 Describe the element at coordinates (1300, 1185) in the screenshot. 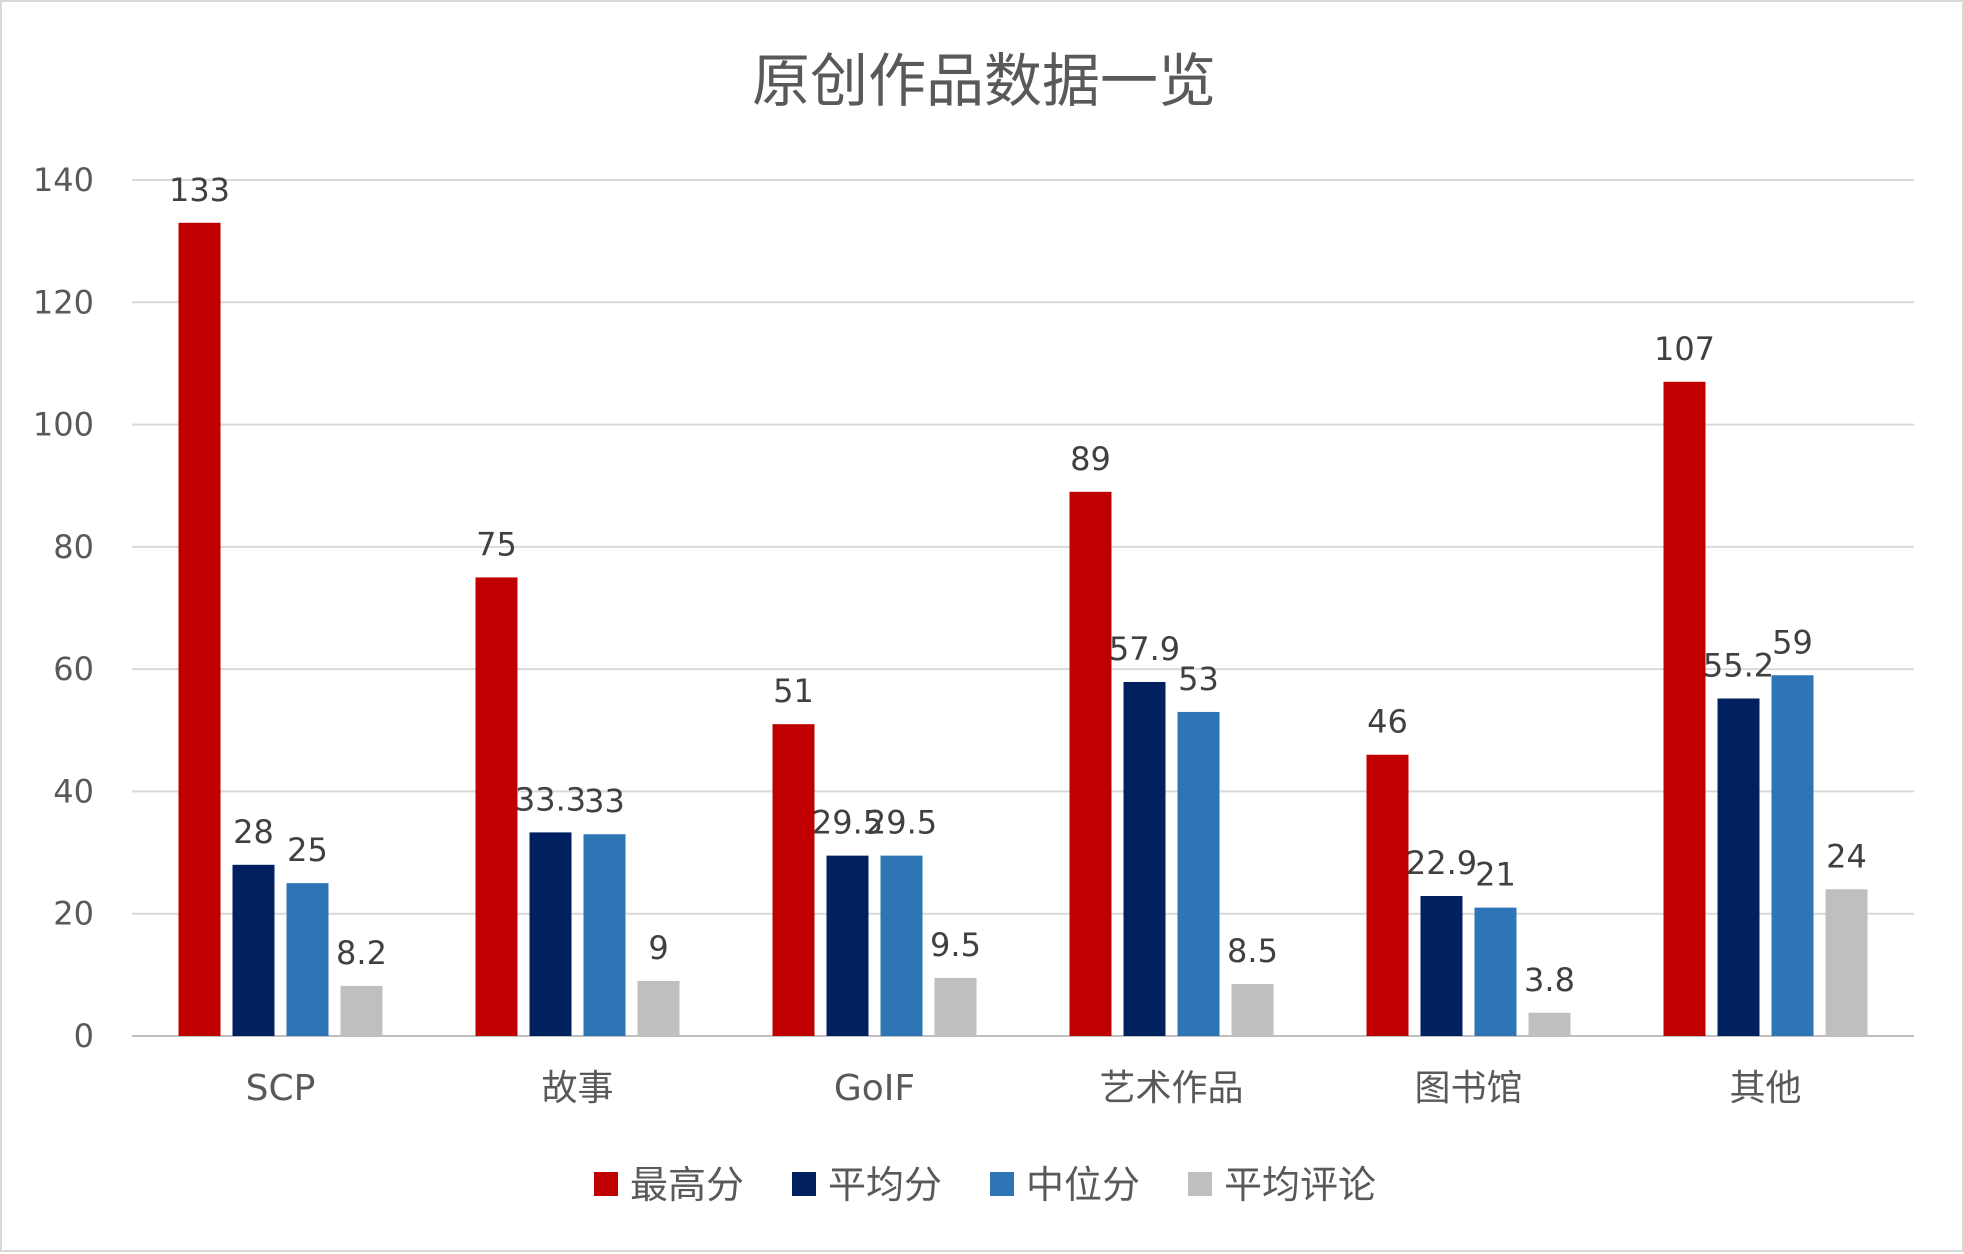

I see `legend-label: 平均评论` at that location.